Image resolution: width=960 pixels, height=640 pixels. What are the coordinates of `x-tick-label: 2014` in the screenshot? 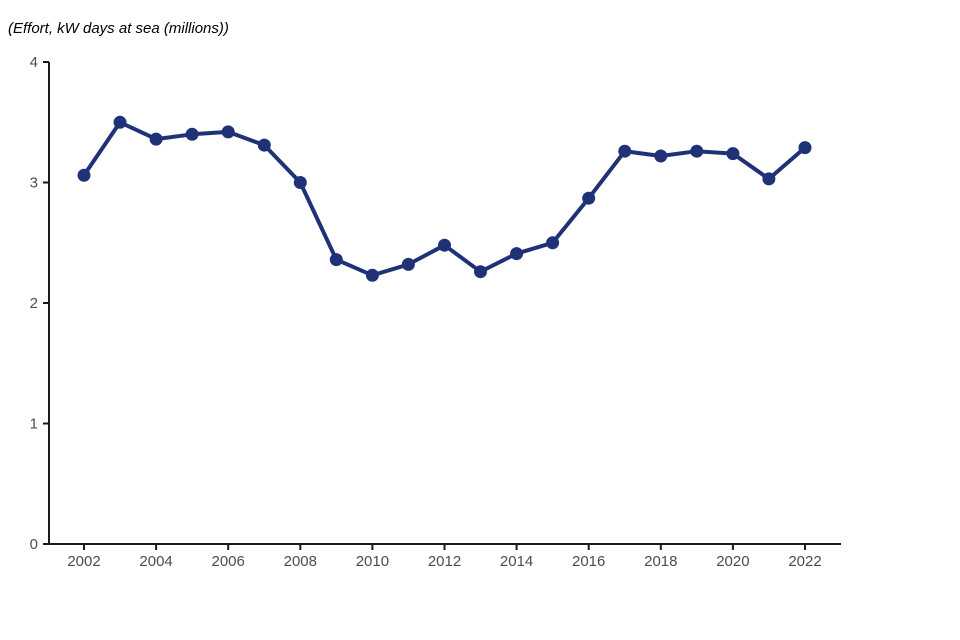 It's located at (516, 561).